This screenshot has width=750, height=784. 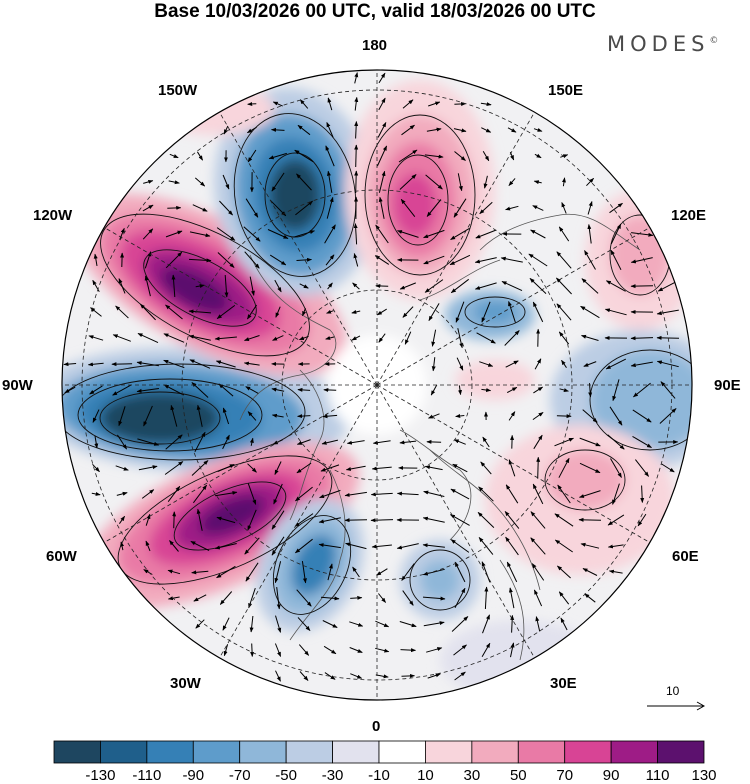 I want to click on colorbar-tick-label: -50, so click(x=286, y=775).